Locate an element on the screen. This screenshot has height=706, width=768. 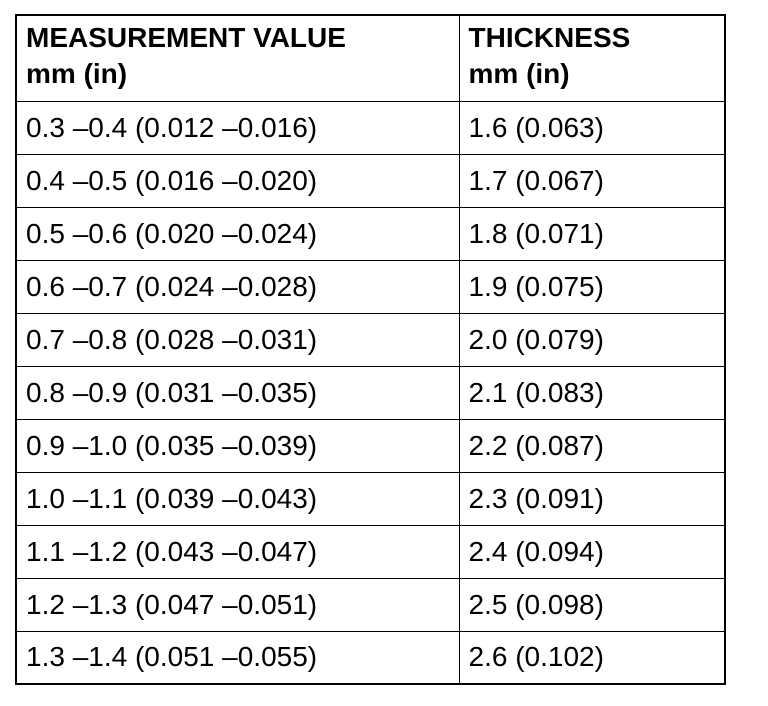
table-header: MEASUREMENT VALUE mm (in) THICKNESS mm (in) is located at coordinates (370, 58).